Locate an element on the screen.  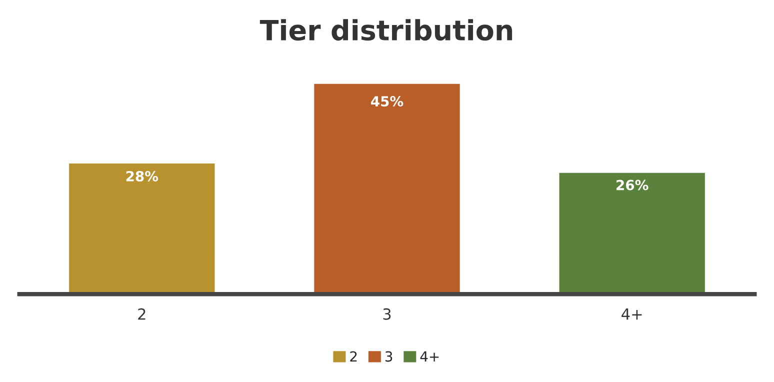
x-tick-label: 3 is located at coordinates (387, 314).